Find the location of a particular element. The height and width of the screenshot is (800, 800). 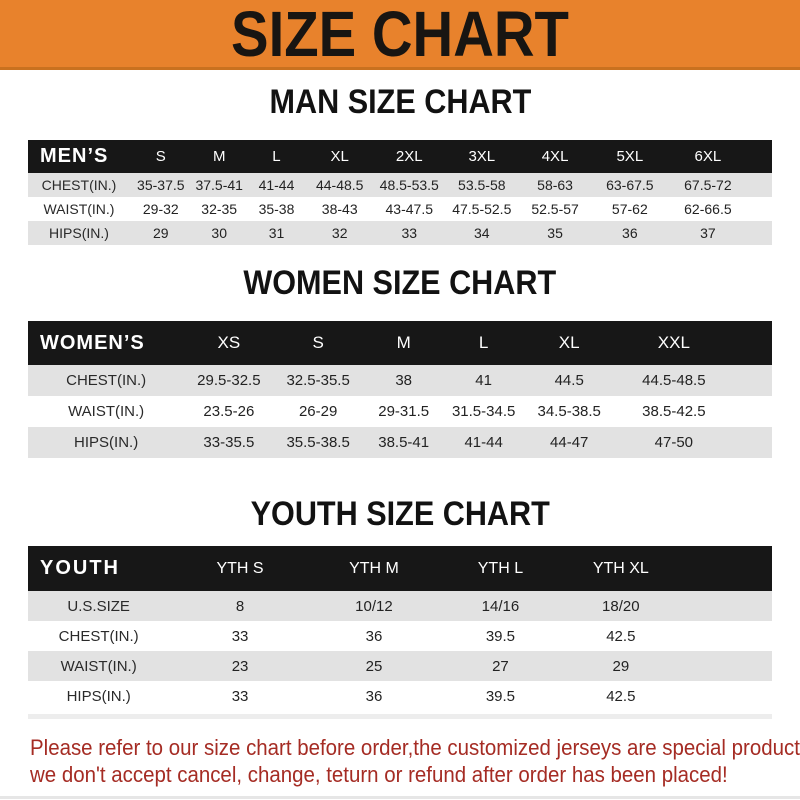

size-value-cell: 58-63 is located at coordinates (555, 185).